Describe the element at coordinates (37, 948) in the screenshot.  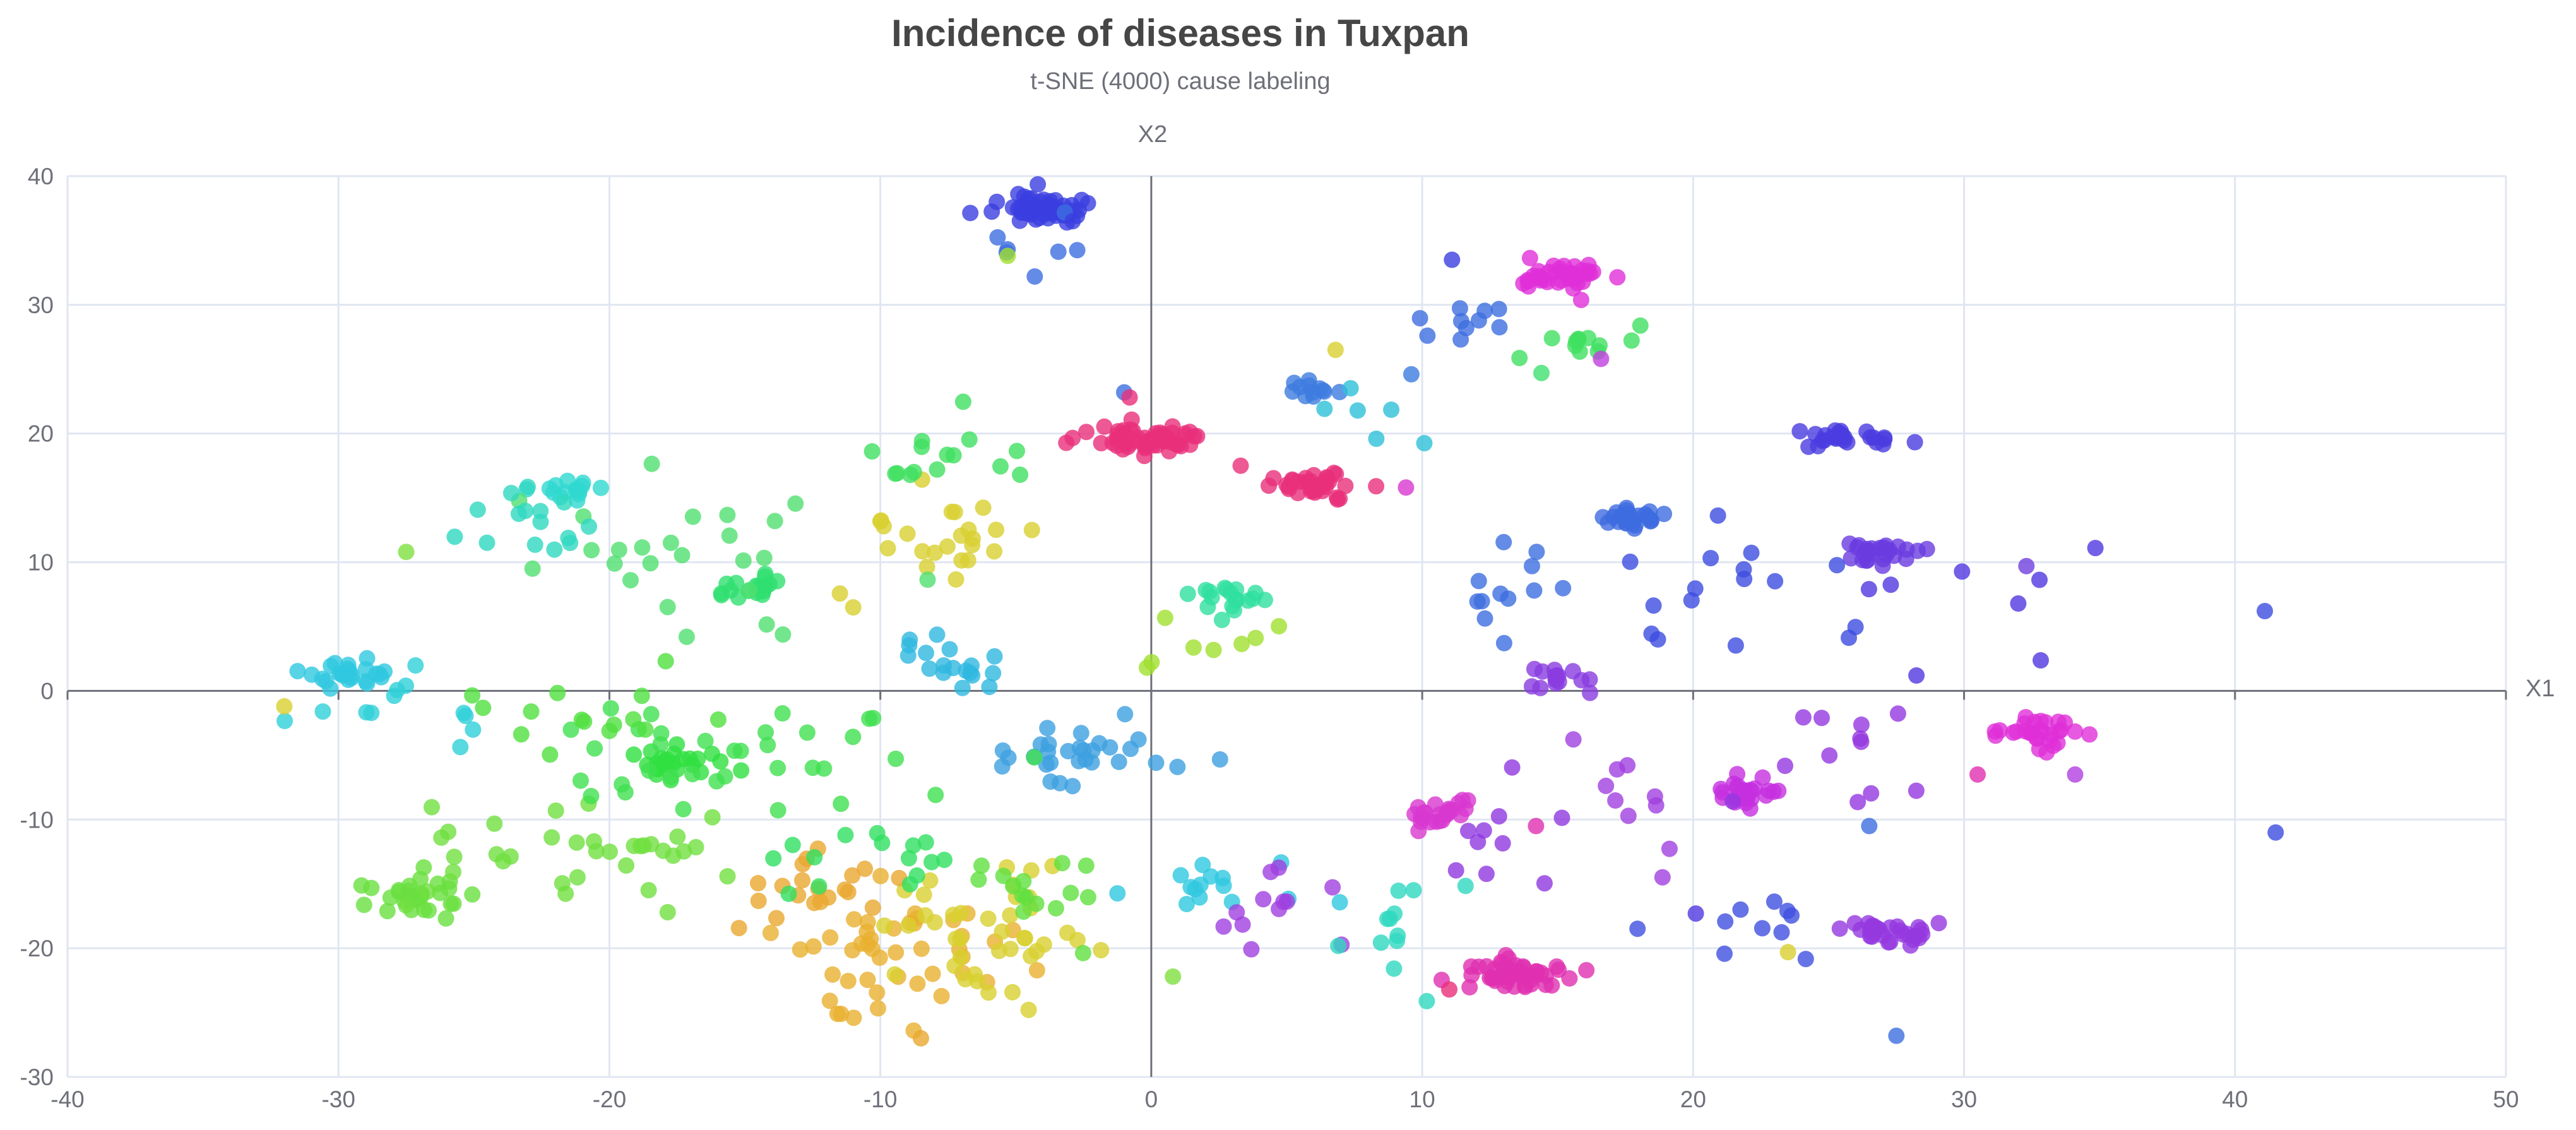
I see `y-tick-label: -20` at that location.